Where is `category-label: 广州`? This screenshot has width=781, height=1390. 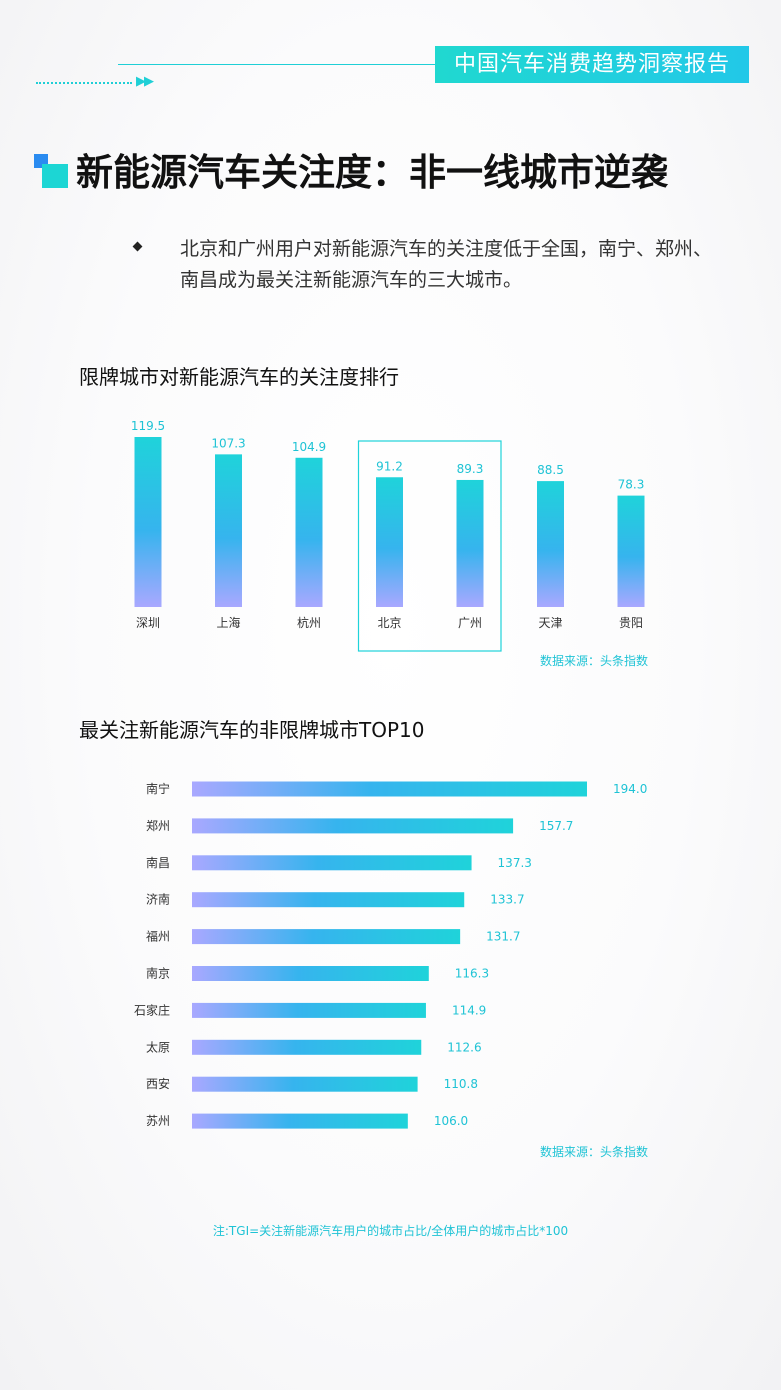 category-label: 广州 is located at coordinates (470, 623).